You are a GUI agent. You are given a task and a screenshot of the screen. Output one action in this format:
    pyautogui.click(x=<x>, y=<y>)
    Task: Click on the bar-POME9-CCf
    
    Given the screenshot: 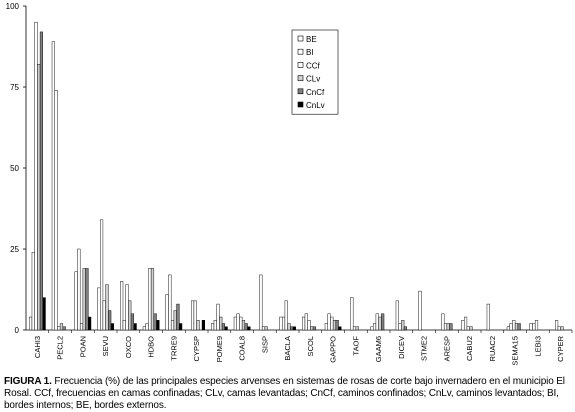 What is the action you would take?
    pyautogui.click(x=218, y=317)
    